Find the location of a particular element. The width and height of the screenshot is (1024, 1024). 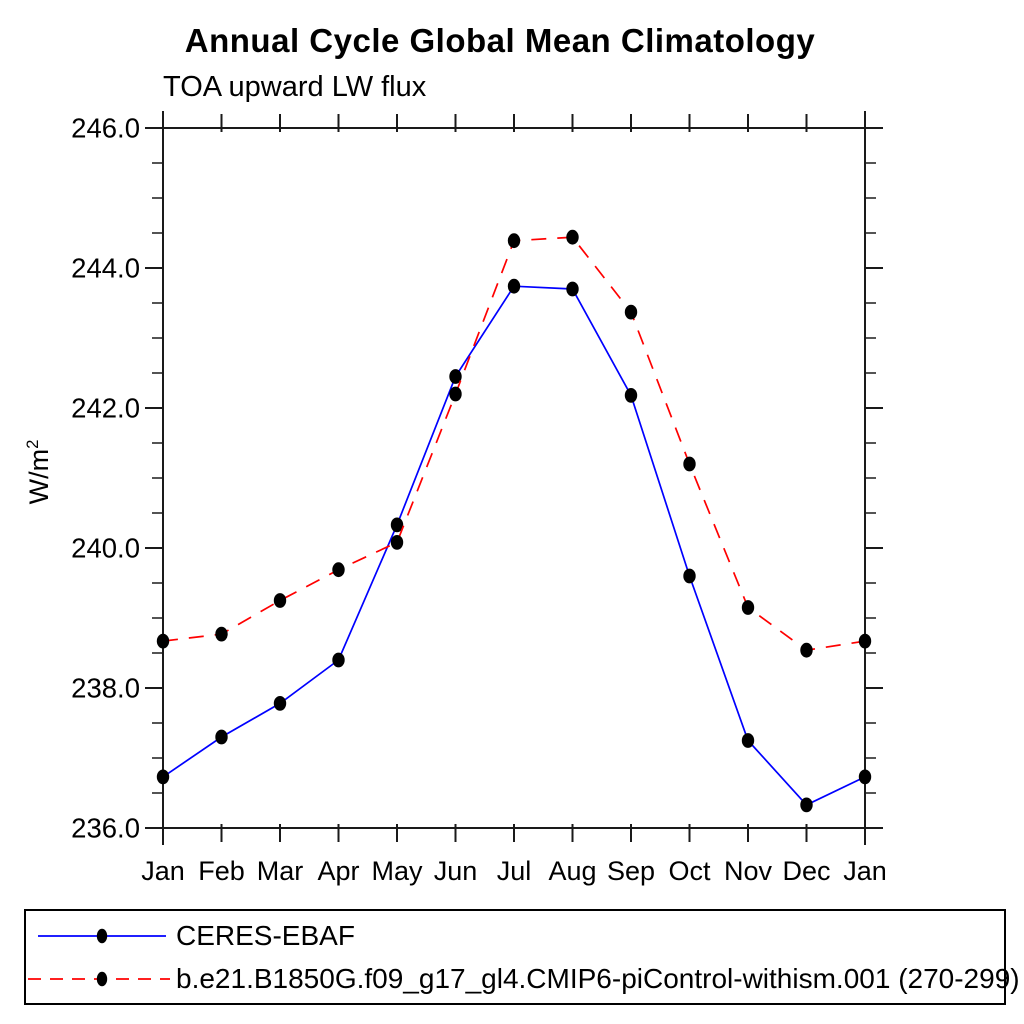

y-tick-label: 240.0 is located at coordinates (105, 548).